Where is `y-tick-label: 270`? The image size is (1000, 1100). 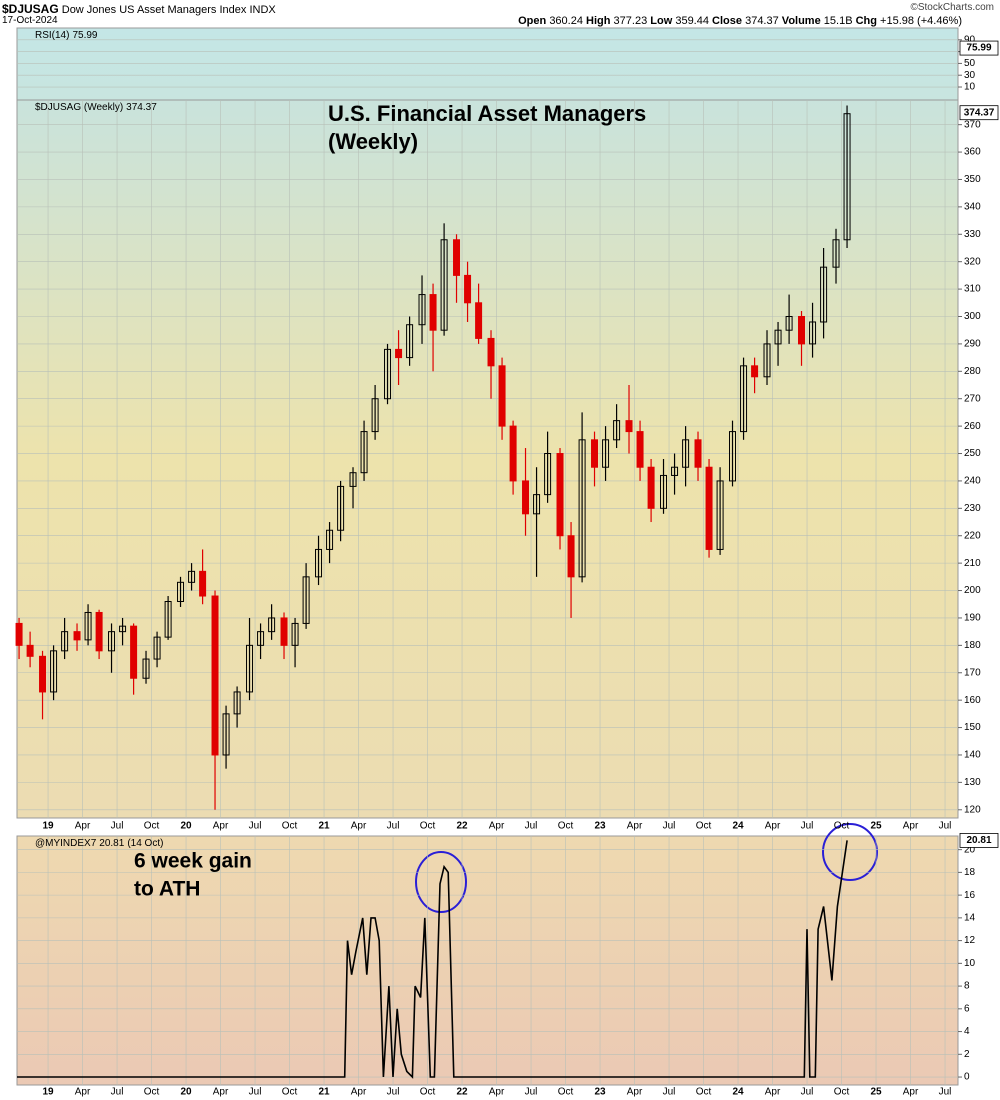
y-tick-label: 270 is located at coordinates (972, 398).